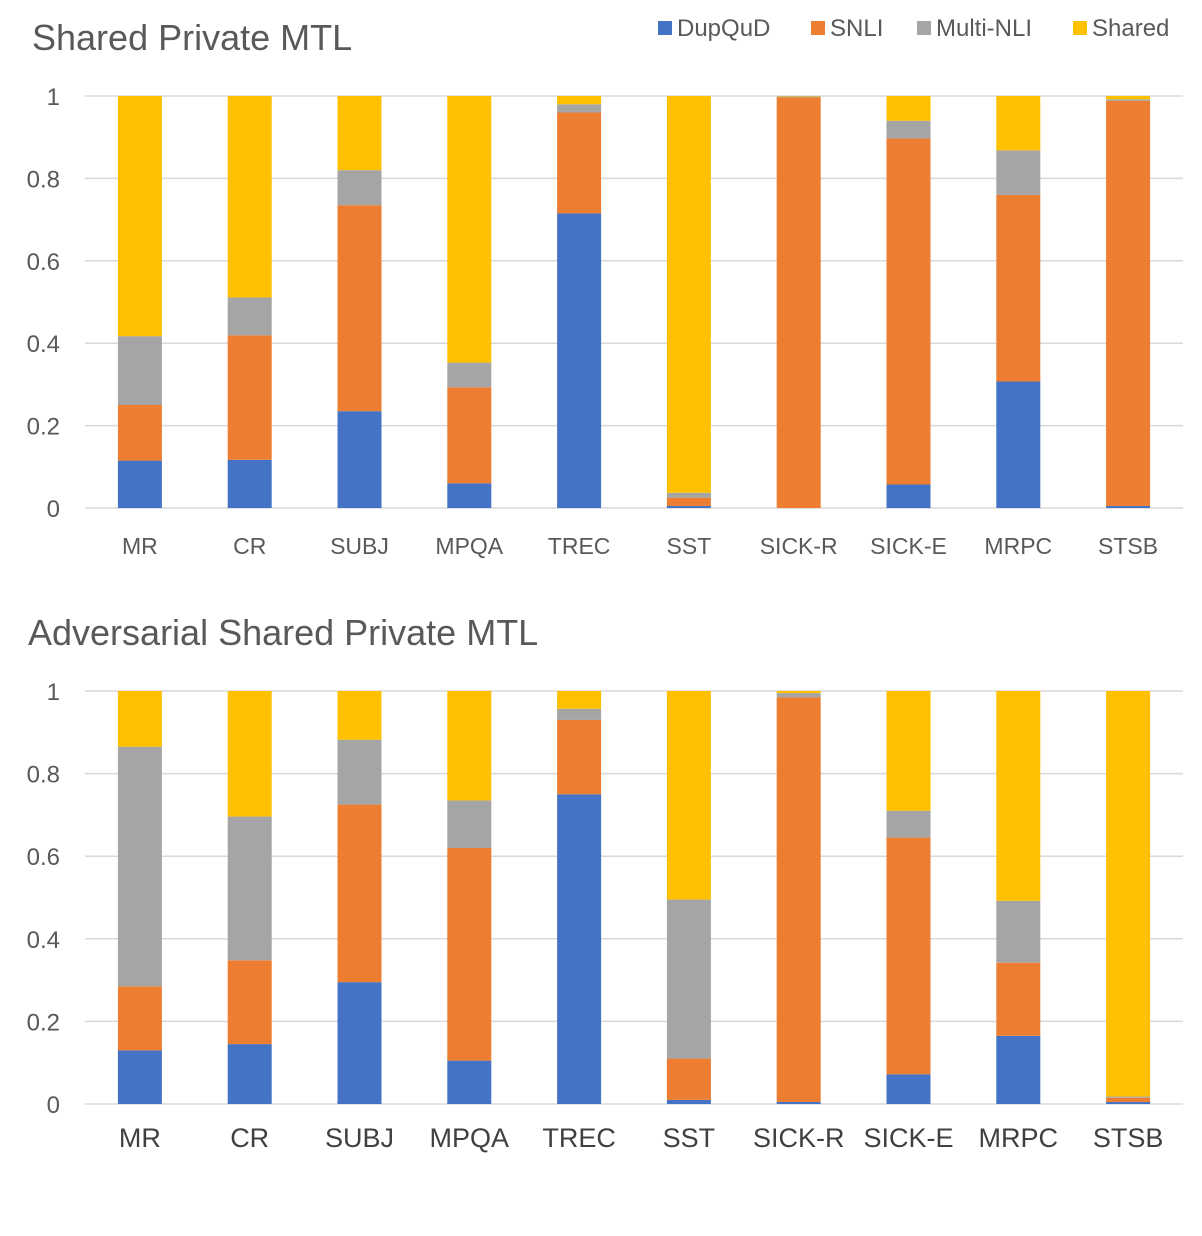  I want to click on bar-dupqud-sick-r, so click(799, 1103).